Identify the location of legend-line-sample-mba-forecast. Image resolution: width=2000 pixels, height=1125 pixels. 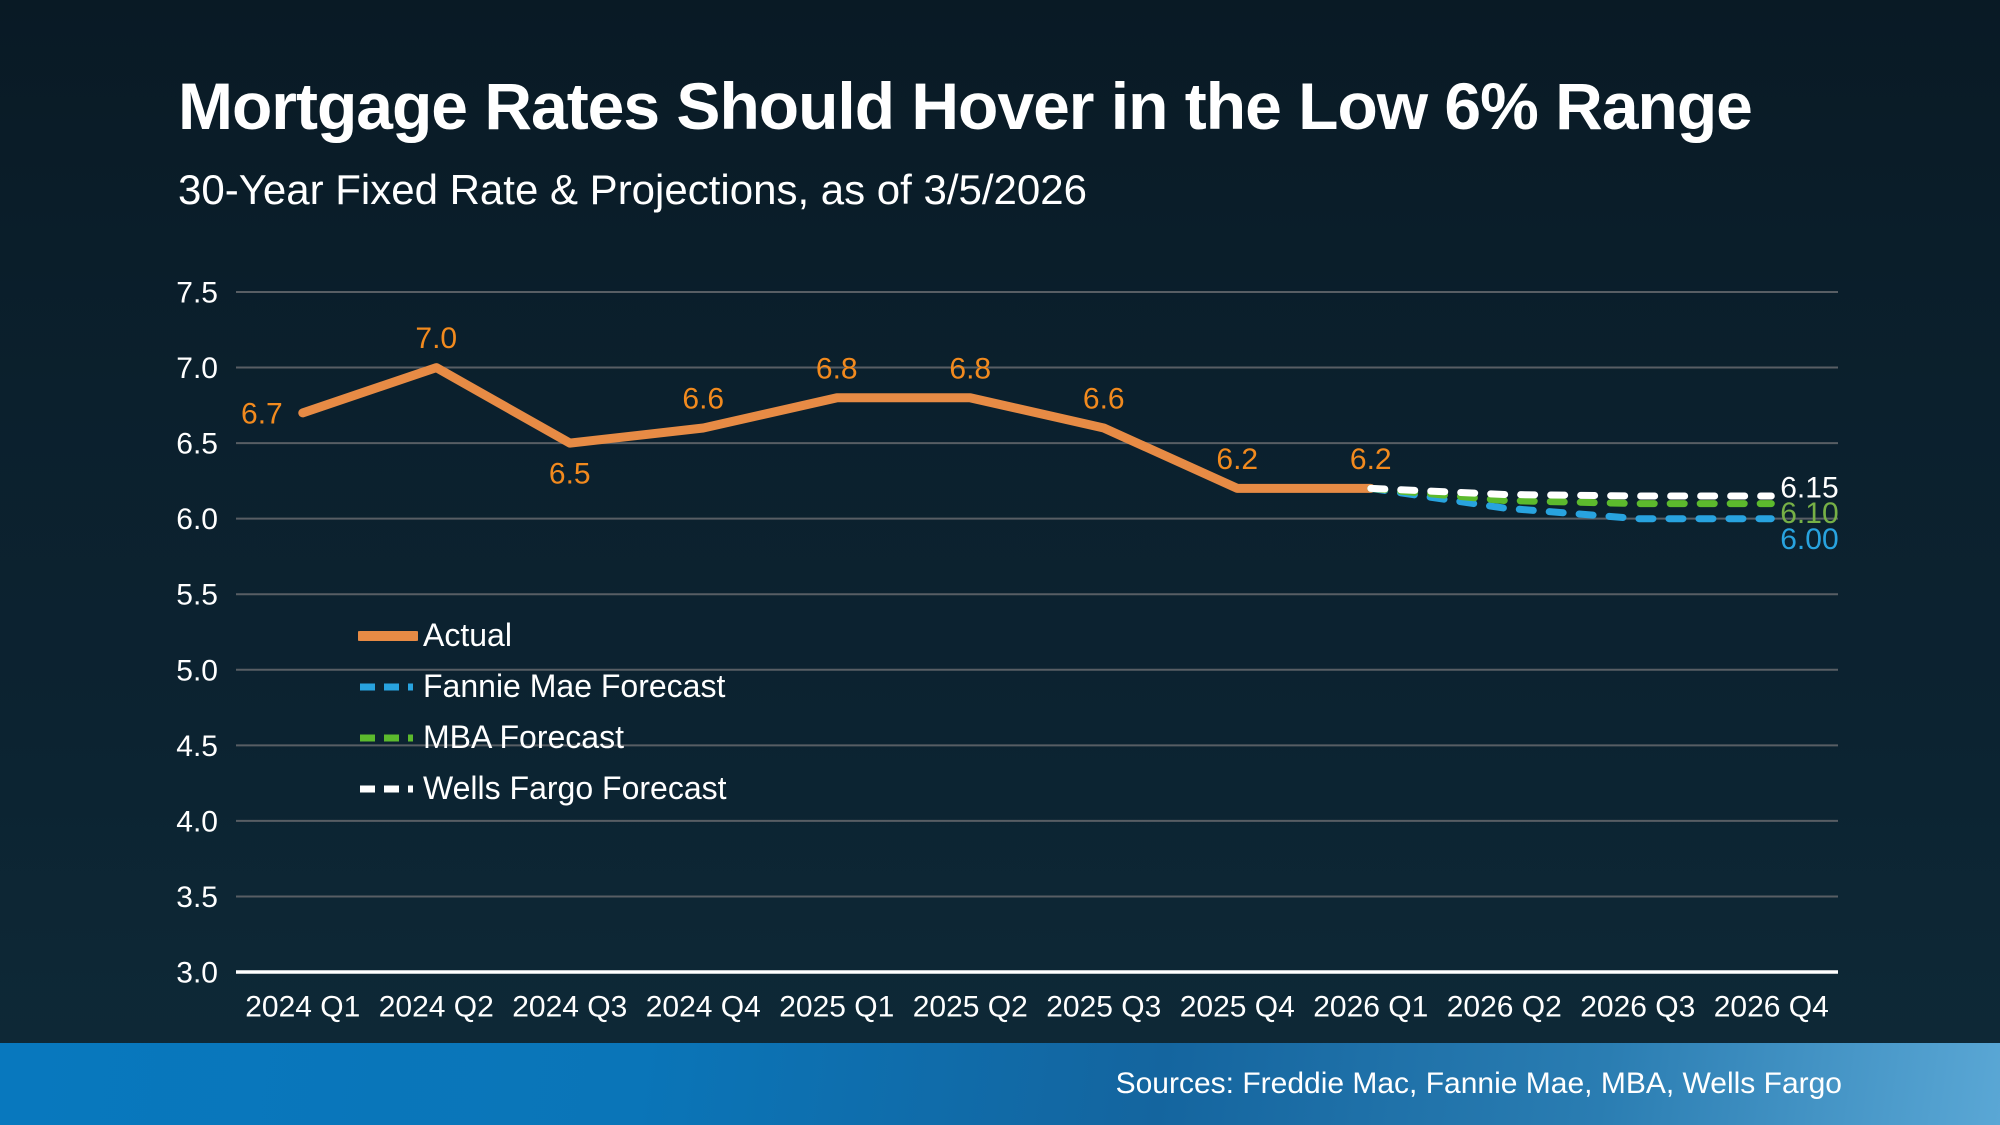
(388, 737).